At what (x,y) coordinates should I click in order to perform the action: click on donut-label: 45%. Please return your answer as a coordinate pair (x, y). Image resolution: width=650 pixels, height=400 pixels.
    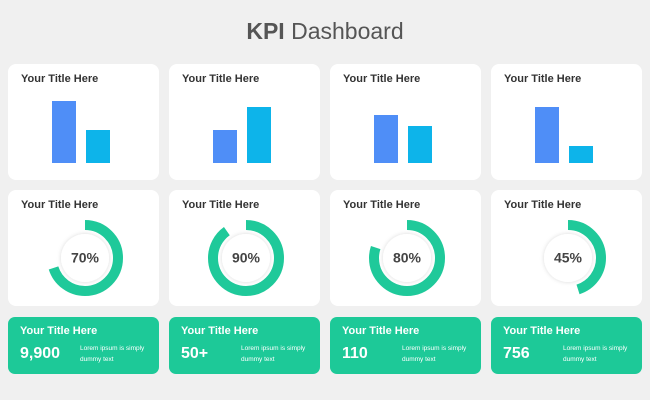
    Looking at the image, I should click on (568, 258).